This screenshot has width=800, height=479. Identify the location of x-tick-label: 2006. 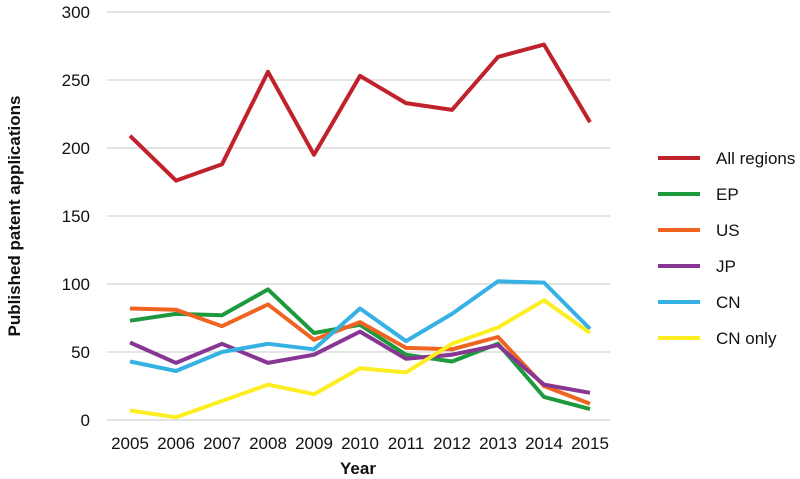
(176, 443).